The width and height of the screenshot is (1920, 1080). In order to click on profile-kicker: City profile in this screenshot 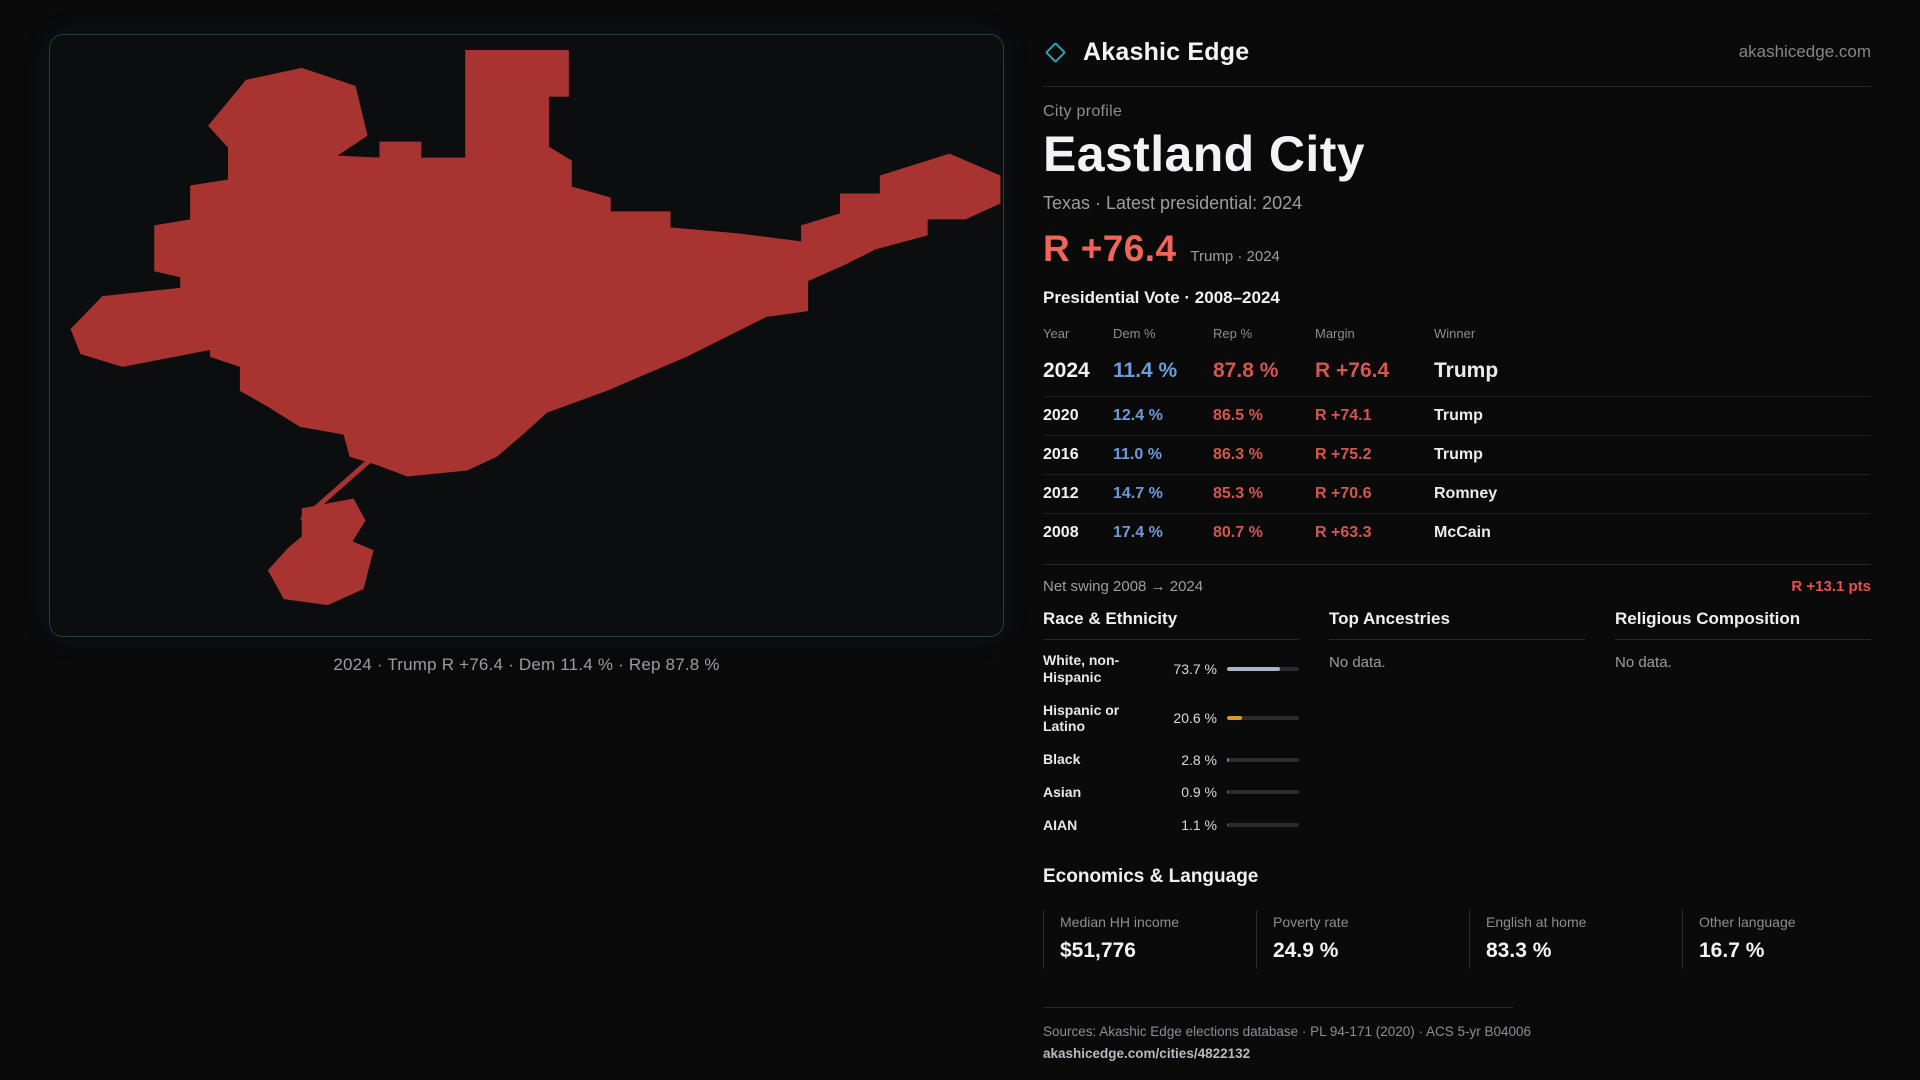, I will do `click(1083, 111)`.